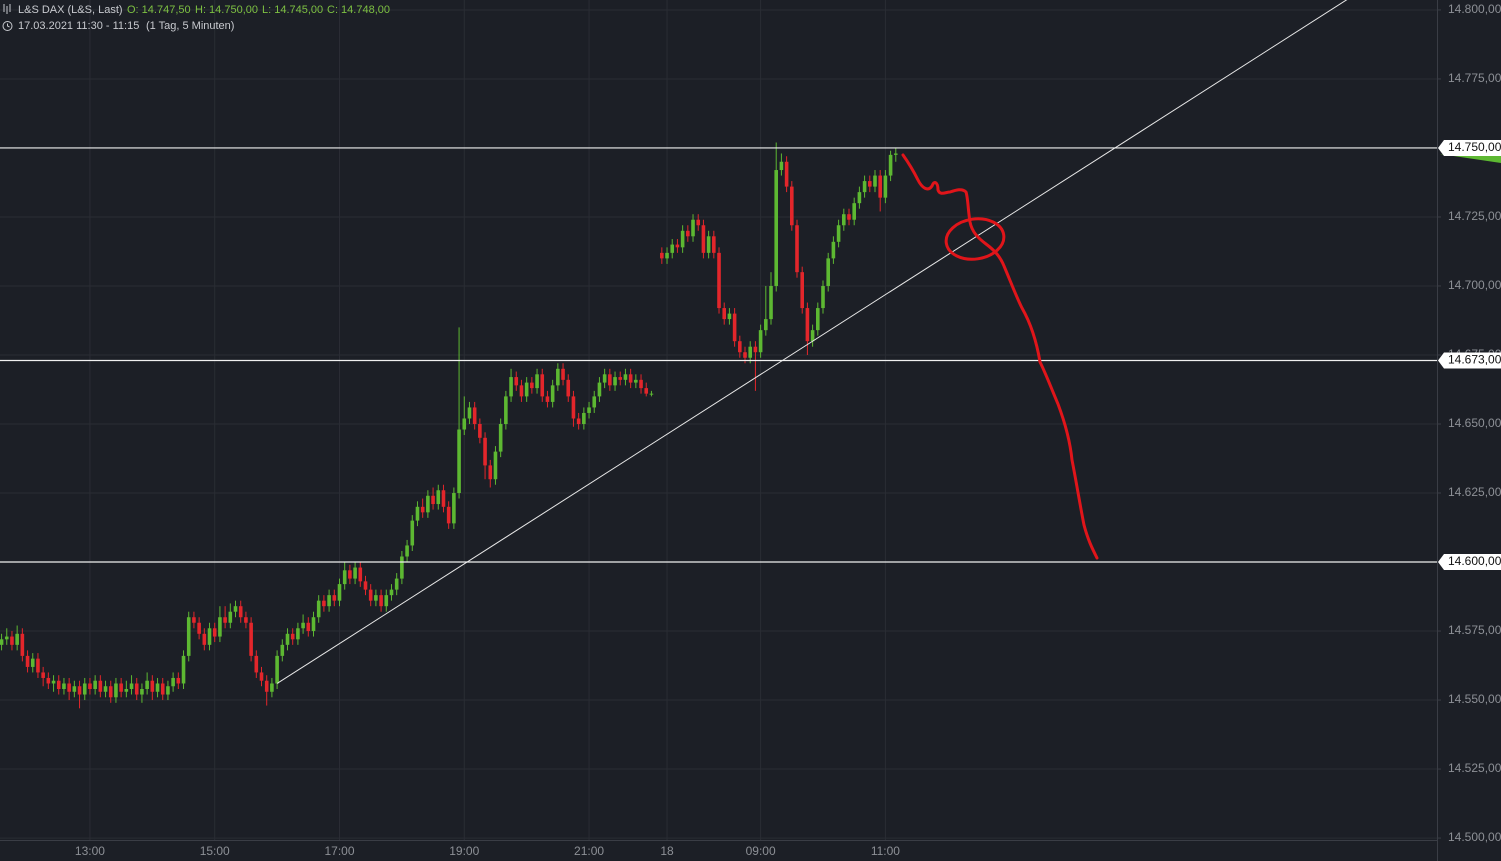 The image size is (1501, 861). I want to click on ohlc: O: 14.747,50, so click(159, 10).